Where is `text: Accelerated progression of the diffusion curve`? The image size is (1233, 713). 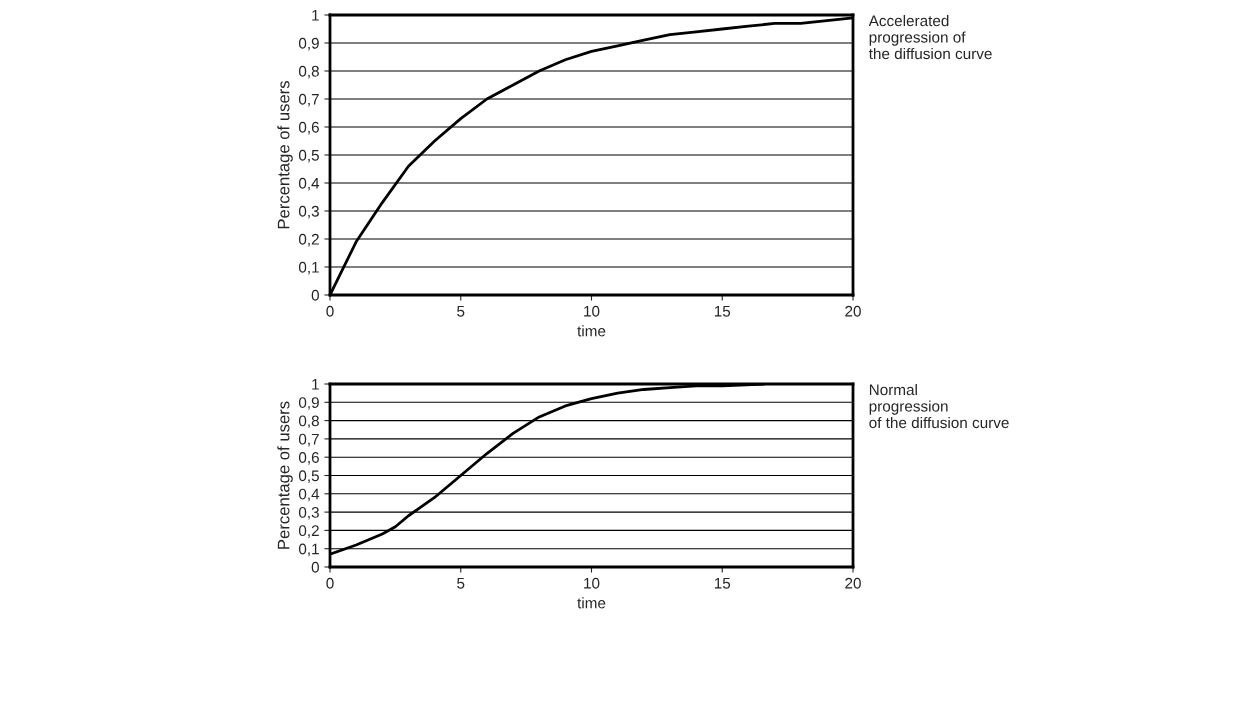 text: Accelerated progression of the diffusion curve is located at coordinates (930, 37).